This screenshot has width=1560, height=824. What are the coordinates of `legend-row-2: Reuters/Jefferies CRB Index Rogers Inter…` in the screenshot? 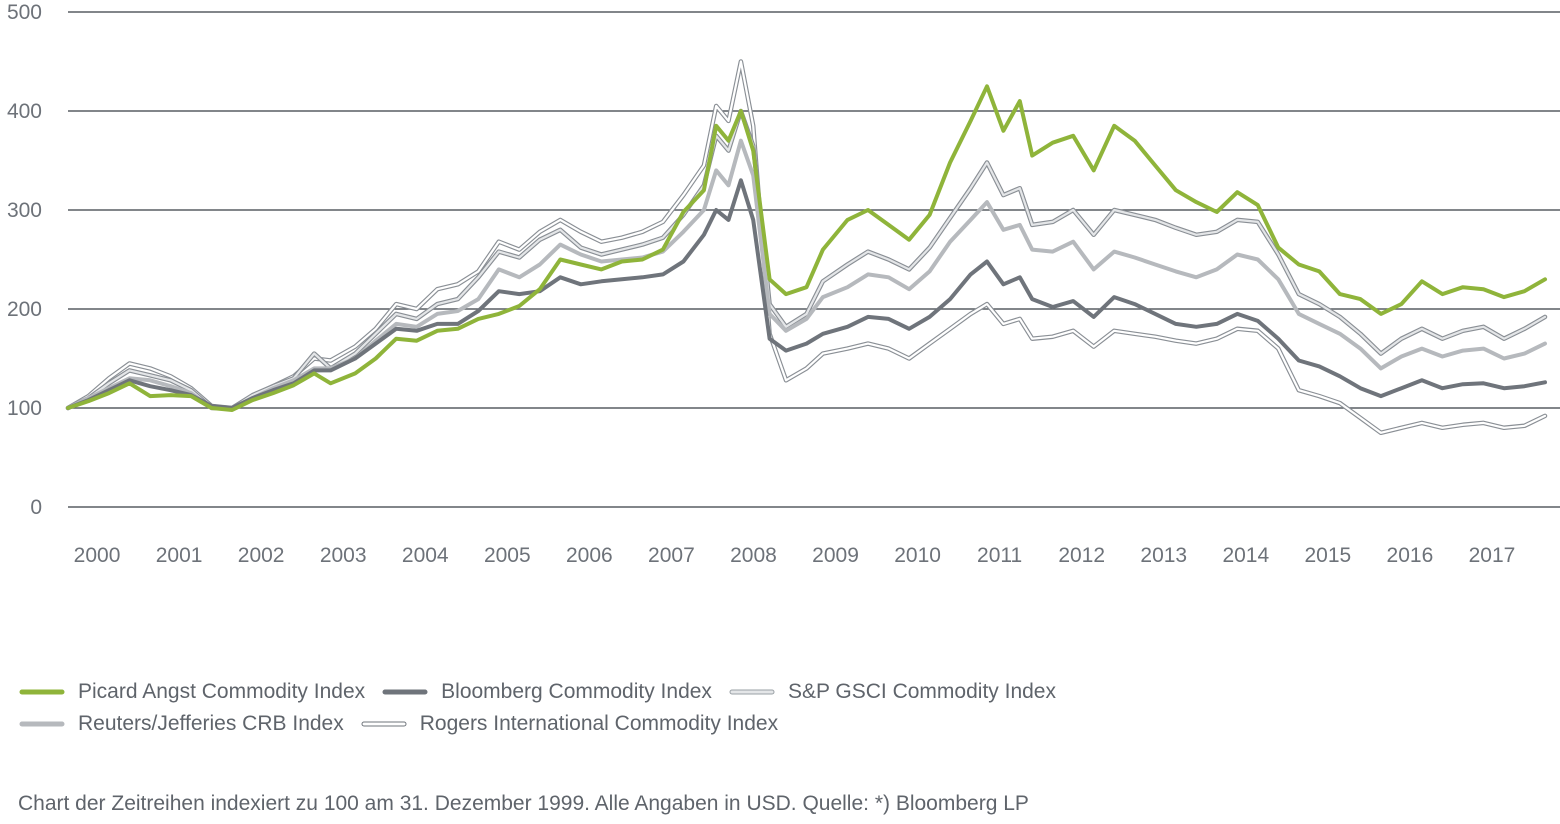 It's located at (778, 724).